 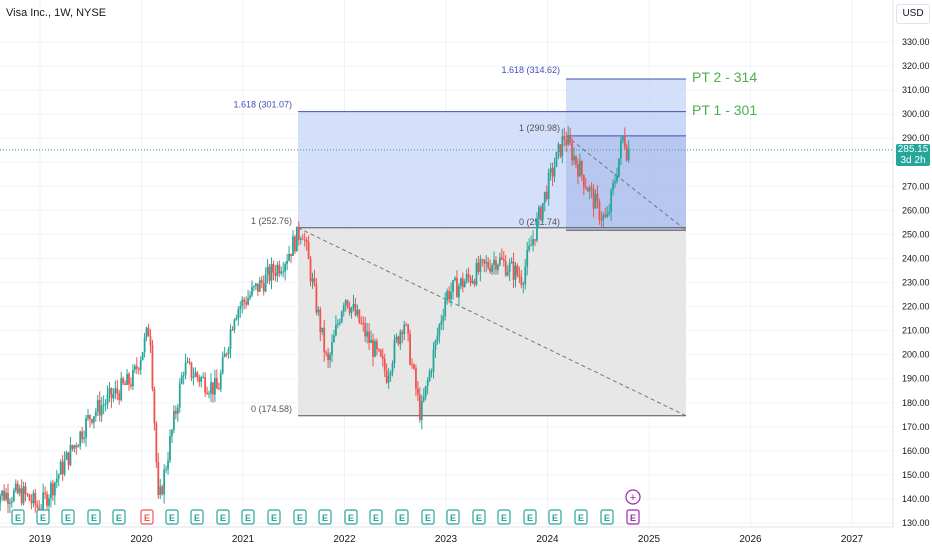 I want to click on chart-title: Visa Inc., 1W, NYSE, so click(x=56, y=13).